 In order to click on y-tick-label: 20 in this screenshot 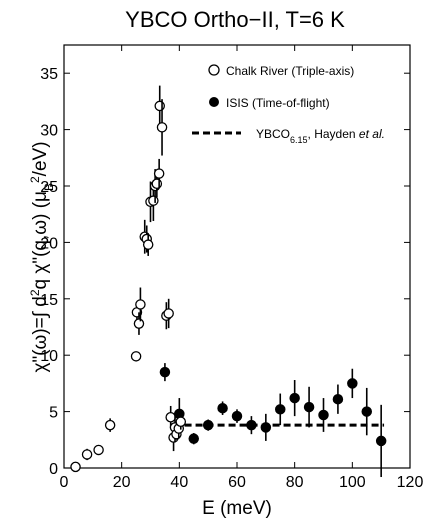, I will do `click(49, 243)`.